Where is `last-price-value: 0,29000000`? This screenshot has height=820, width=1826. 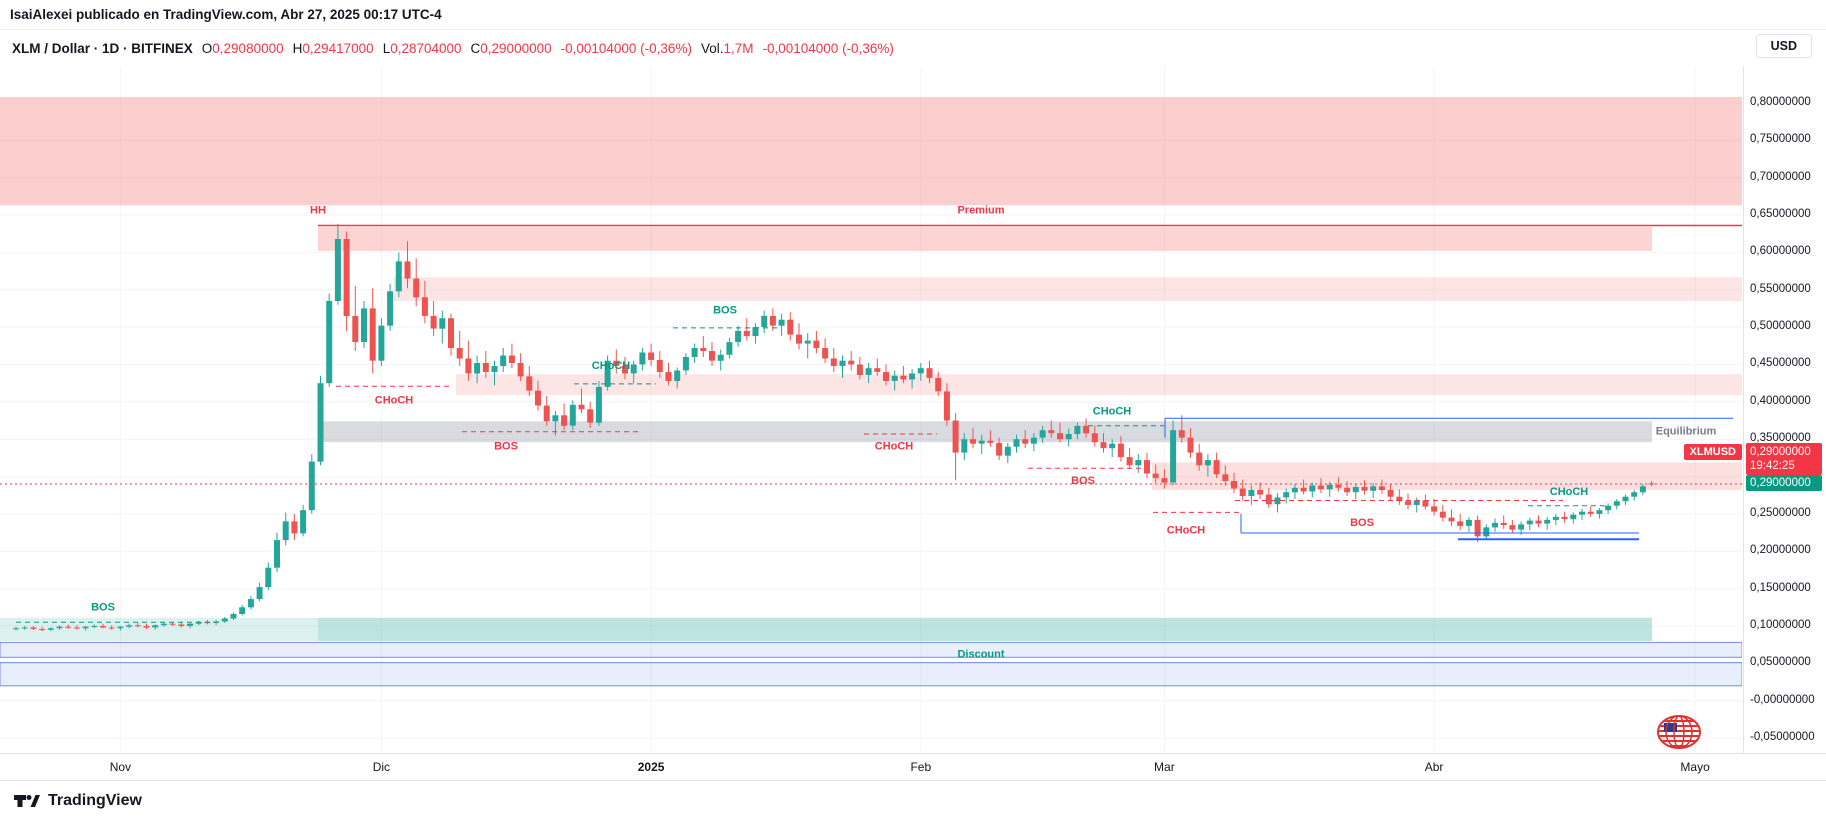
last-price-value: 0,29000000 is located at coordinates (1780, 452).